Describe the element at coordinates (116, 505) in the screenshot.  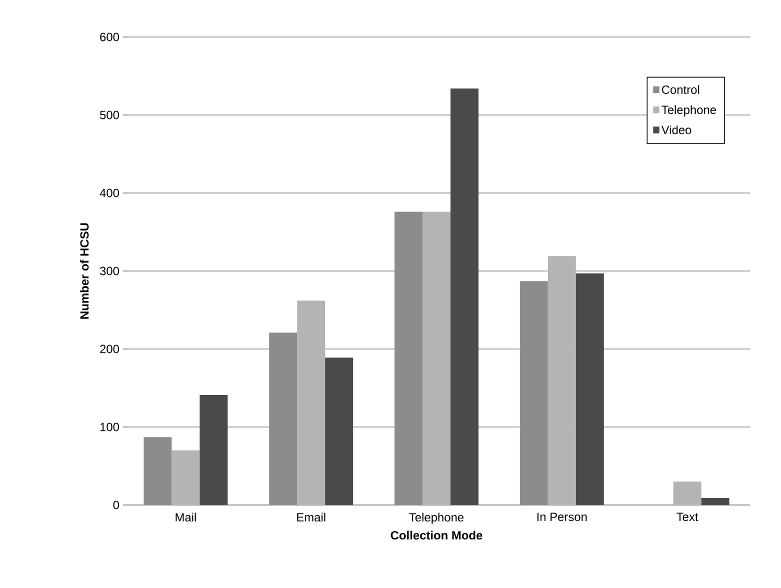
I see `y-tick-label: 0` at that location.